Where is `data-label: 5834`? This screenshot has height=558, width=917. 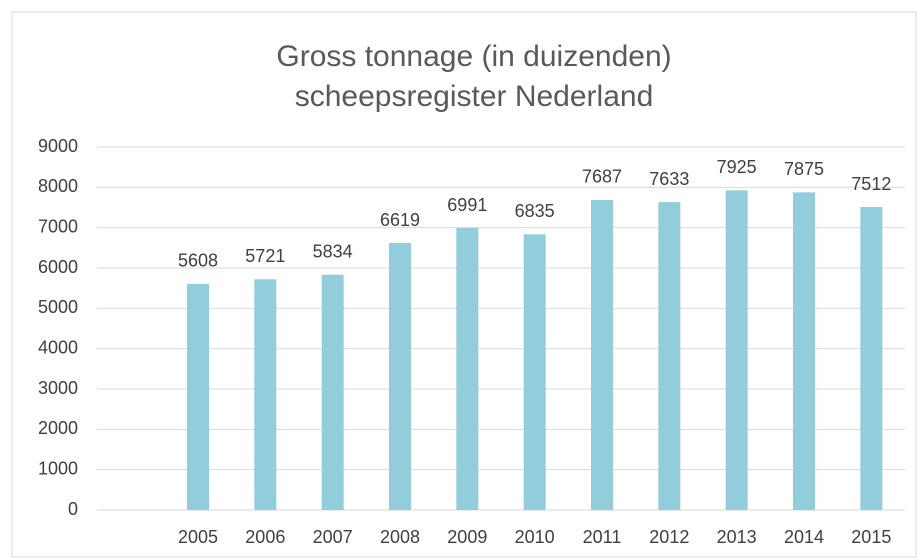 data-label: 5834 is located at coordinates (333, 251).